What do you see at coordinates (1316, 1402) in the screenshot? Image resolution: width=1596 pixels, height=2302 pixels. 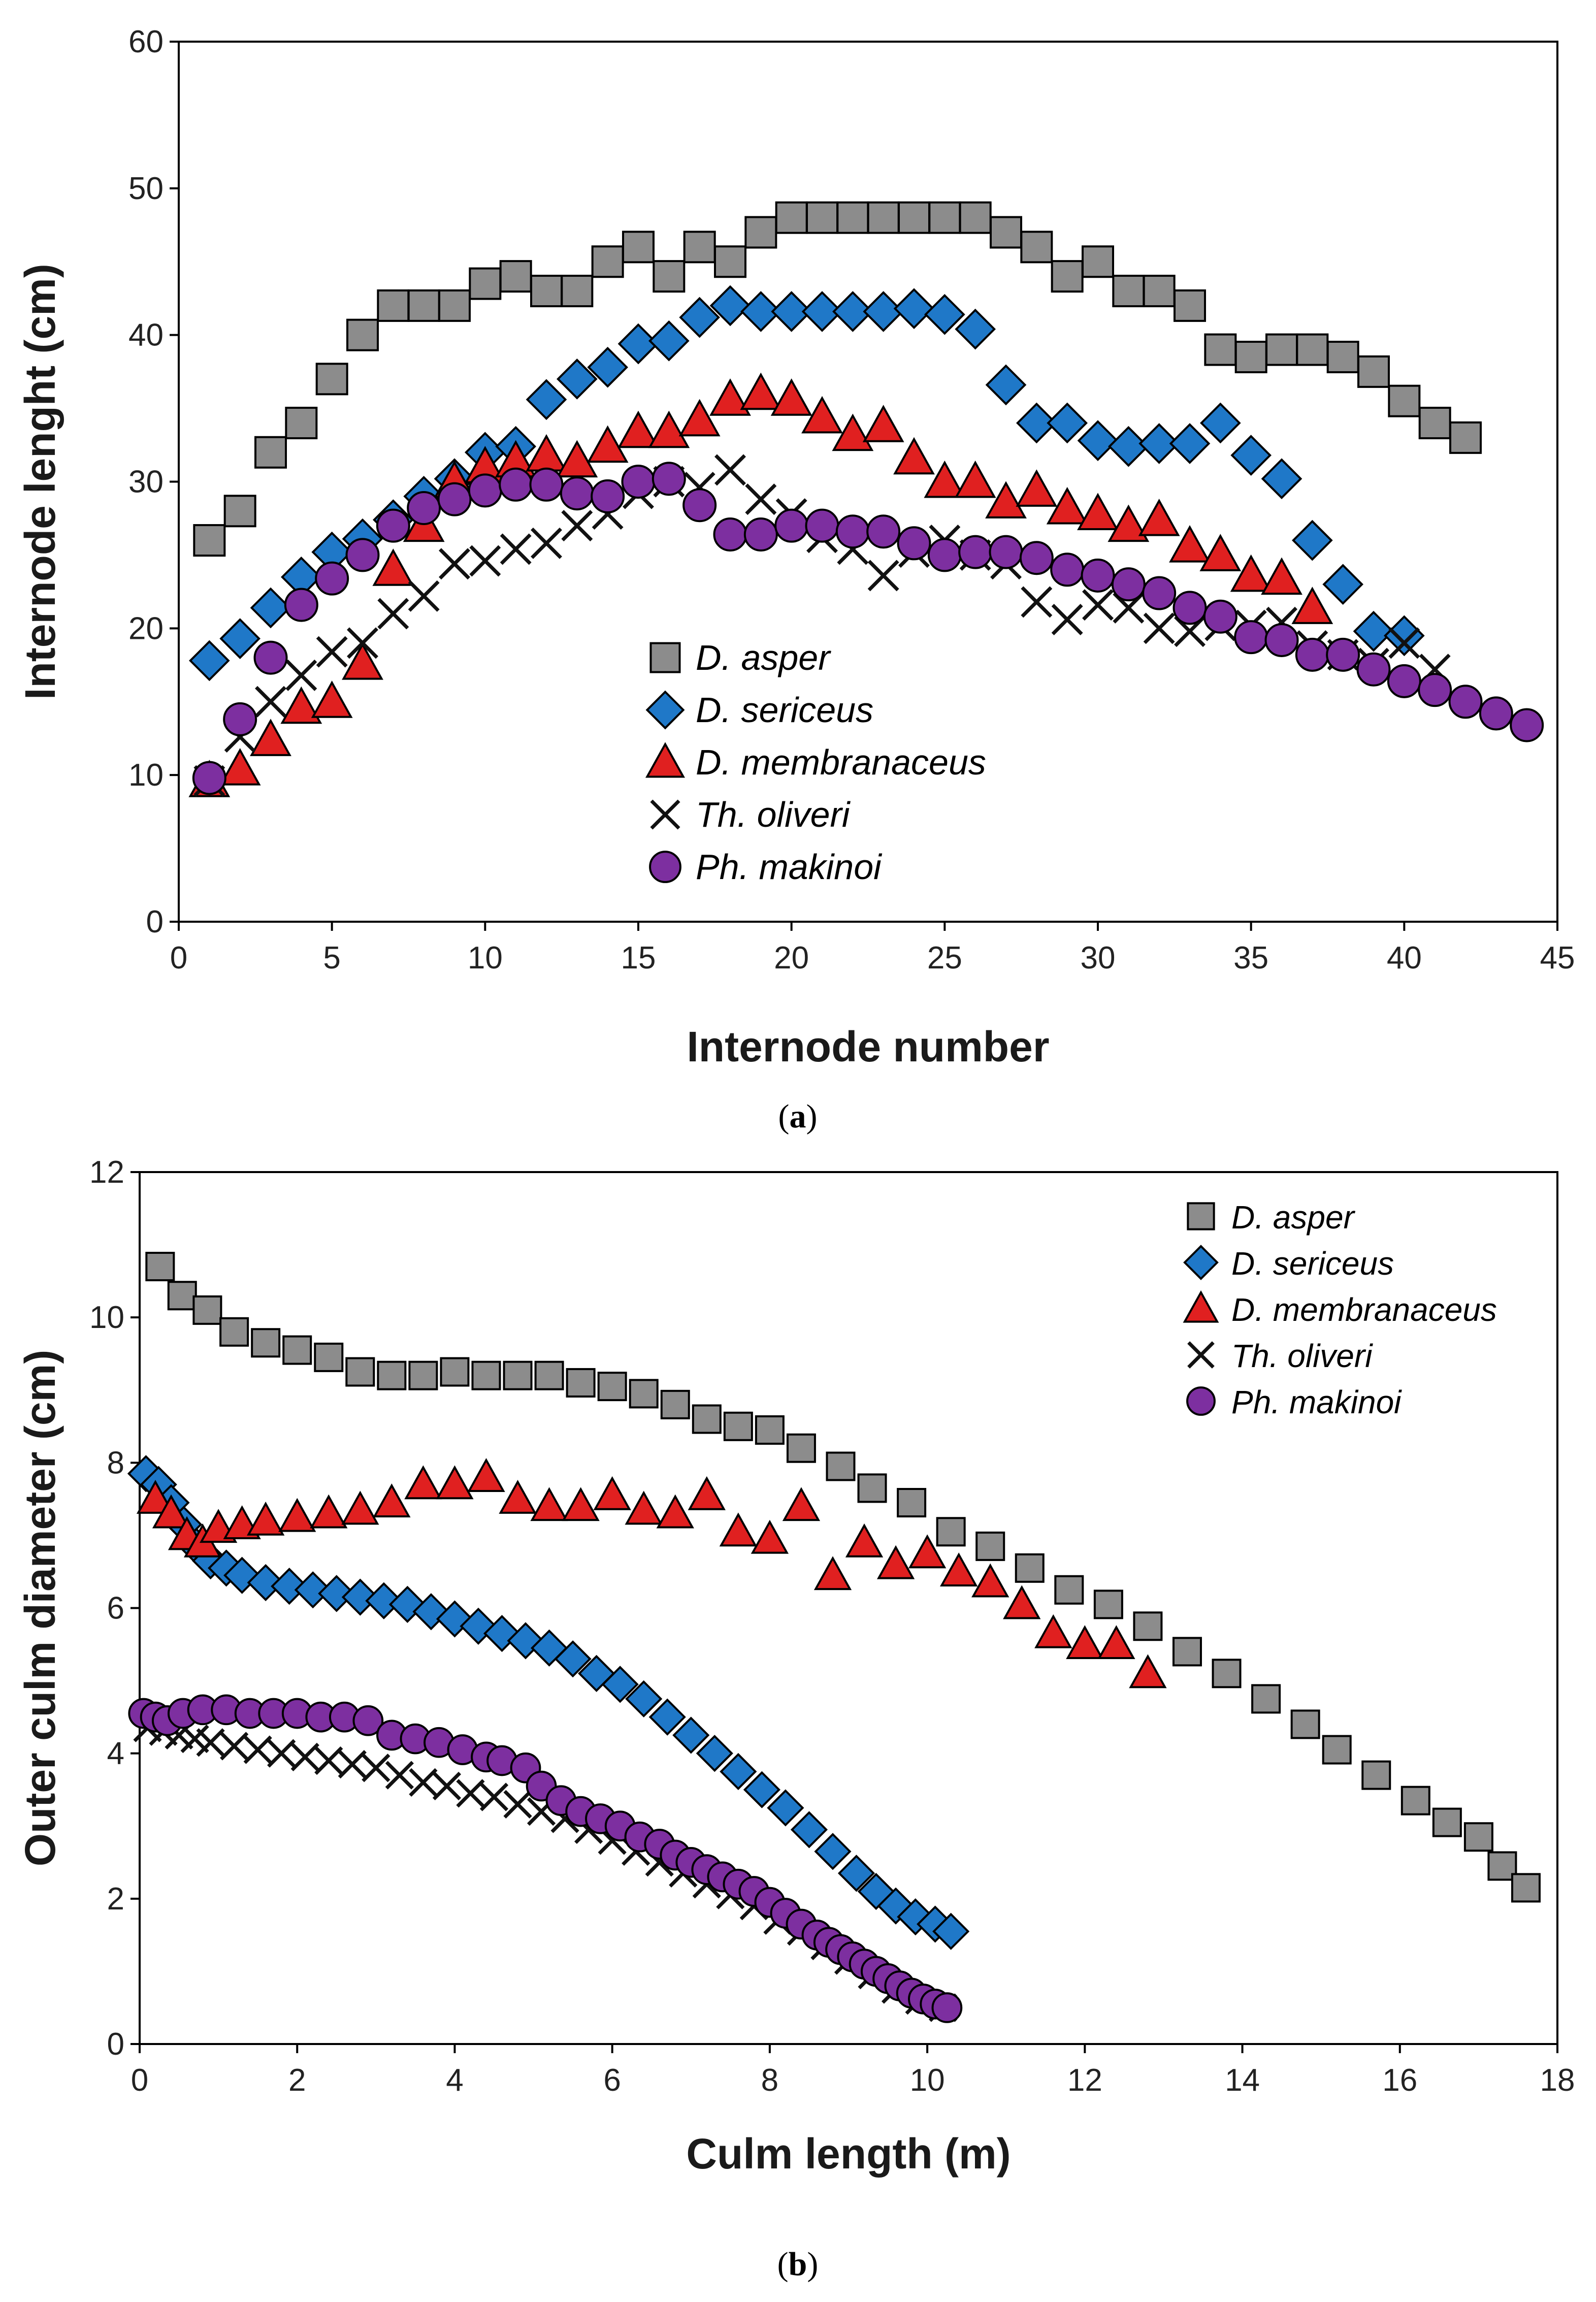 I see `legend-label-makinoi: Ph. makinoi` at bounding box center [1316, 1402].